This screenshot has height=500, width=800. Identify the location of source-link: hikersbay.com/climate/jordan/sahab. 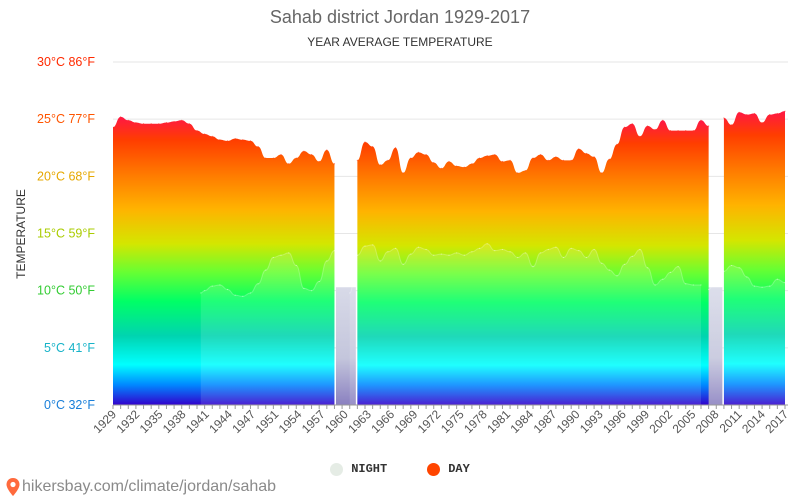
(149, 486).